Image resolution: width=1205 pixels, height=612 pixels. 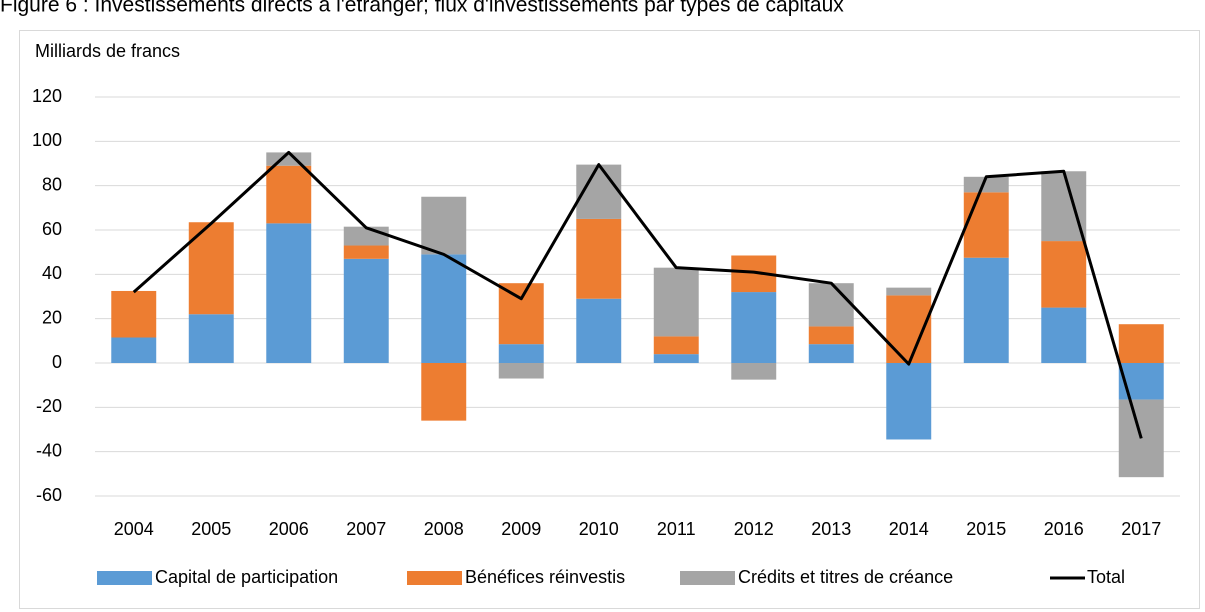 I want to click on legend-label: Total, so click(x=1106, y=577).